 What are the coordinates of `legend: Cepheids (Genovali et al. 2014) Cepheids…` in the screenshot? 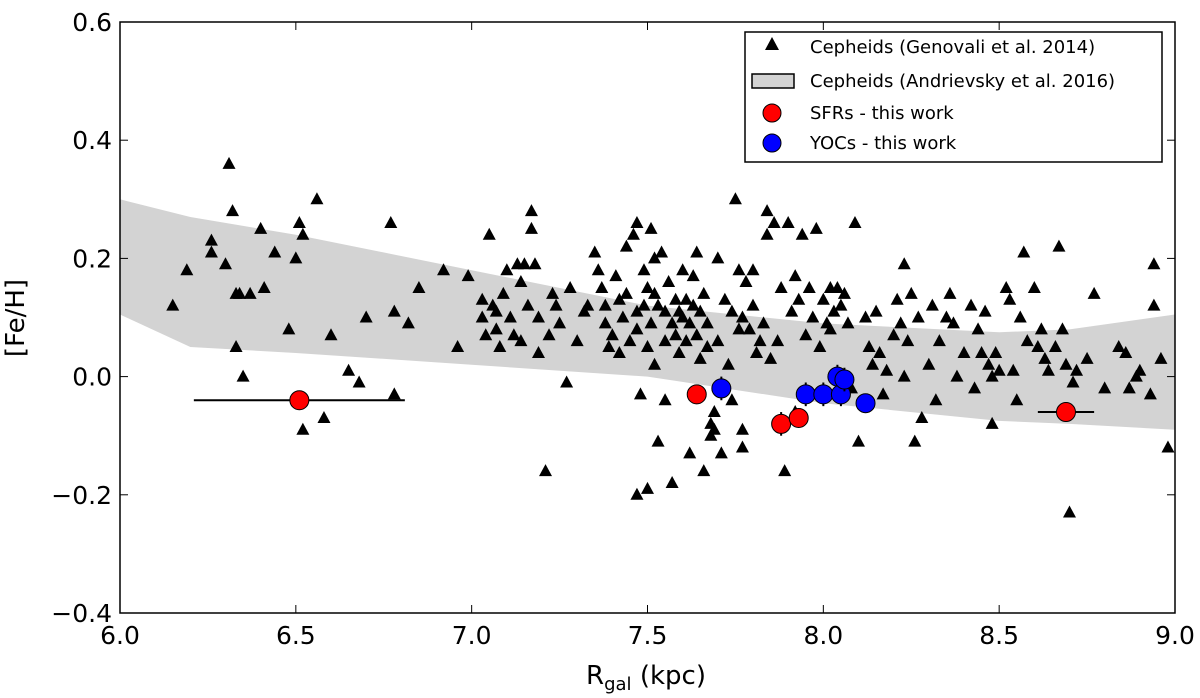 It's located at (953, 97).